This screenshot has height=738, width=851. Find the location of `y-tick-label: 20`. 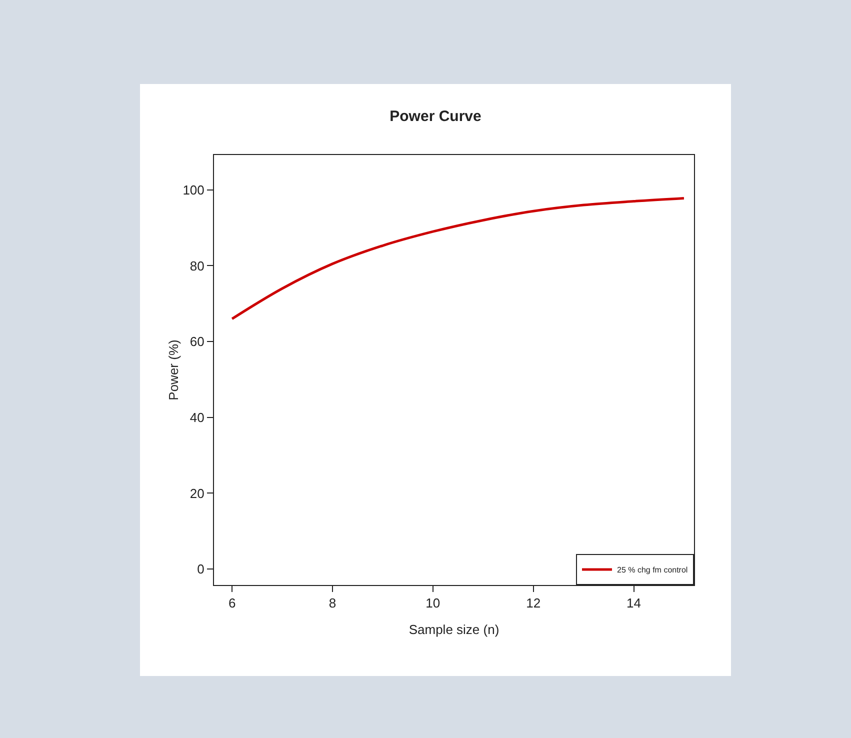

y-tick-label: 20 is located at coordinates (197, 493).